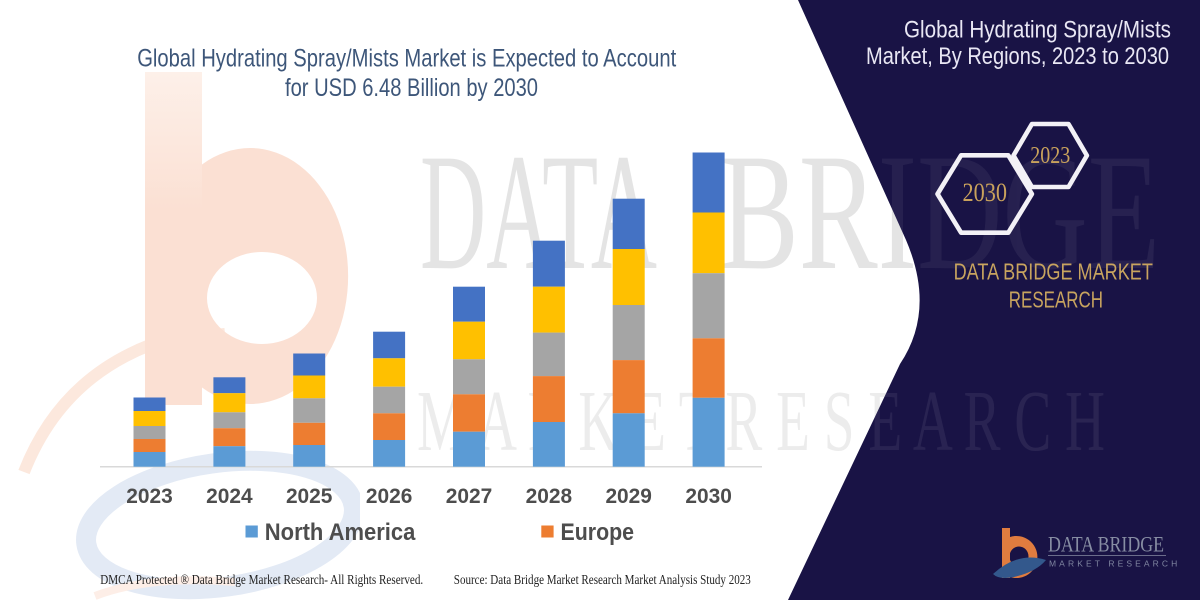  What do you see at coordinates (389, 496) in the screenshot?
I see `svg-text: 2026` at bounding box center [389, 496].